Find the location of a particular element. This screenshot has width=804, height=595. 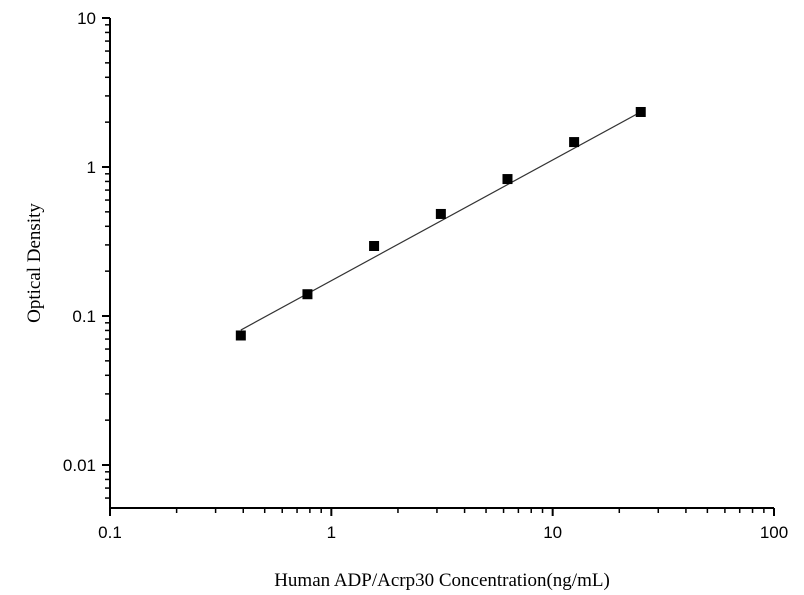

x-tick-label: 1 is located at coordinates (331, 532).